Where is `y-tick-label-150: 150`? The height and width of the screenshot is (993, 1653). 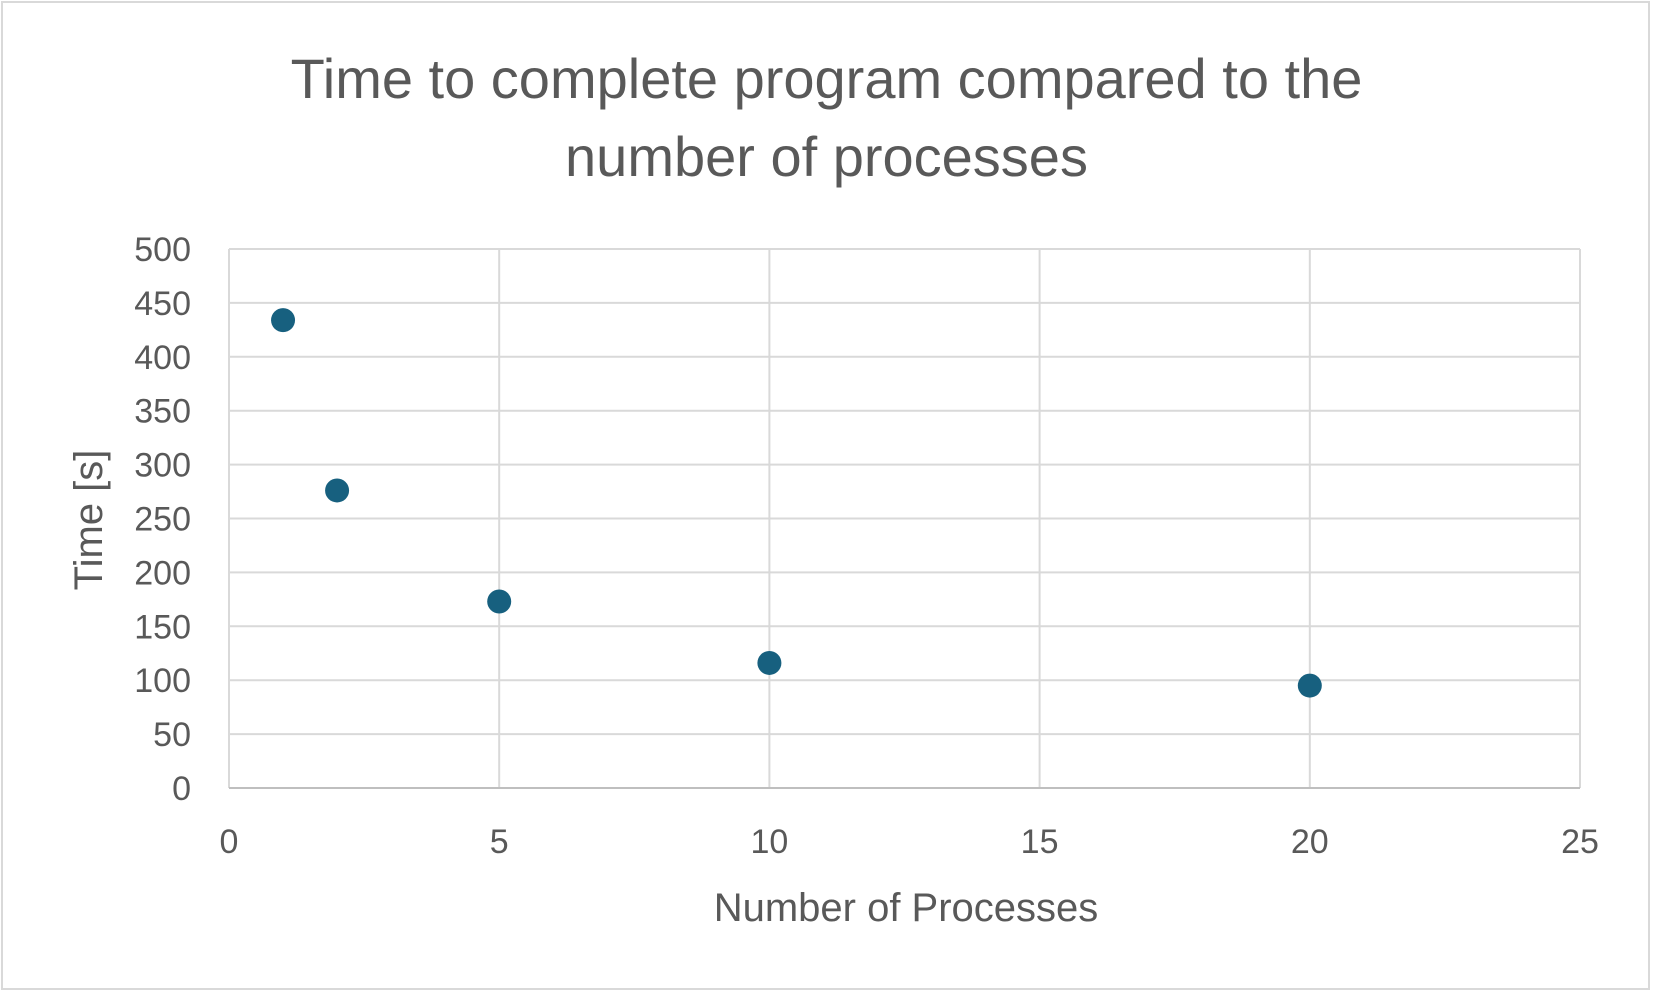 y-tick-label-150: 150 is located at coordinates (162, 627).